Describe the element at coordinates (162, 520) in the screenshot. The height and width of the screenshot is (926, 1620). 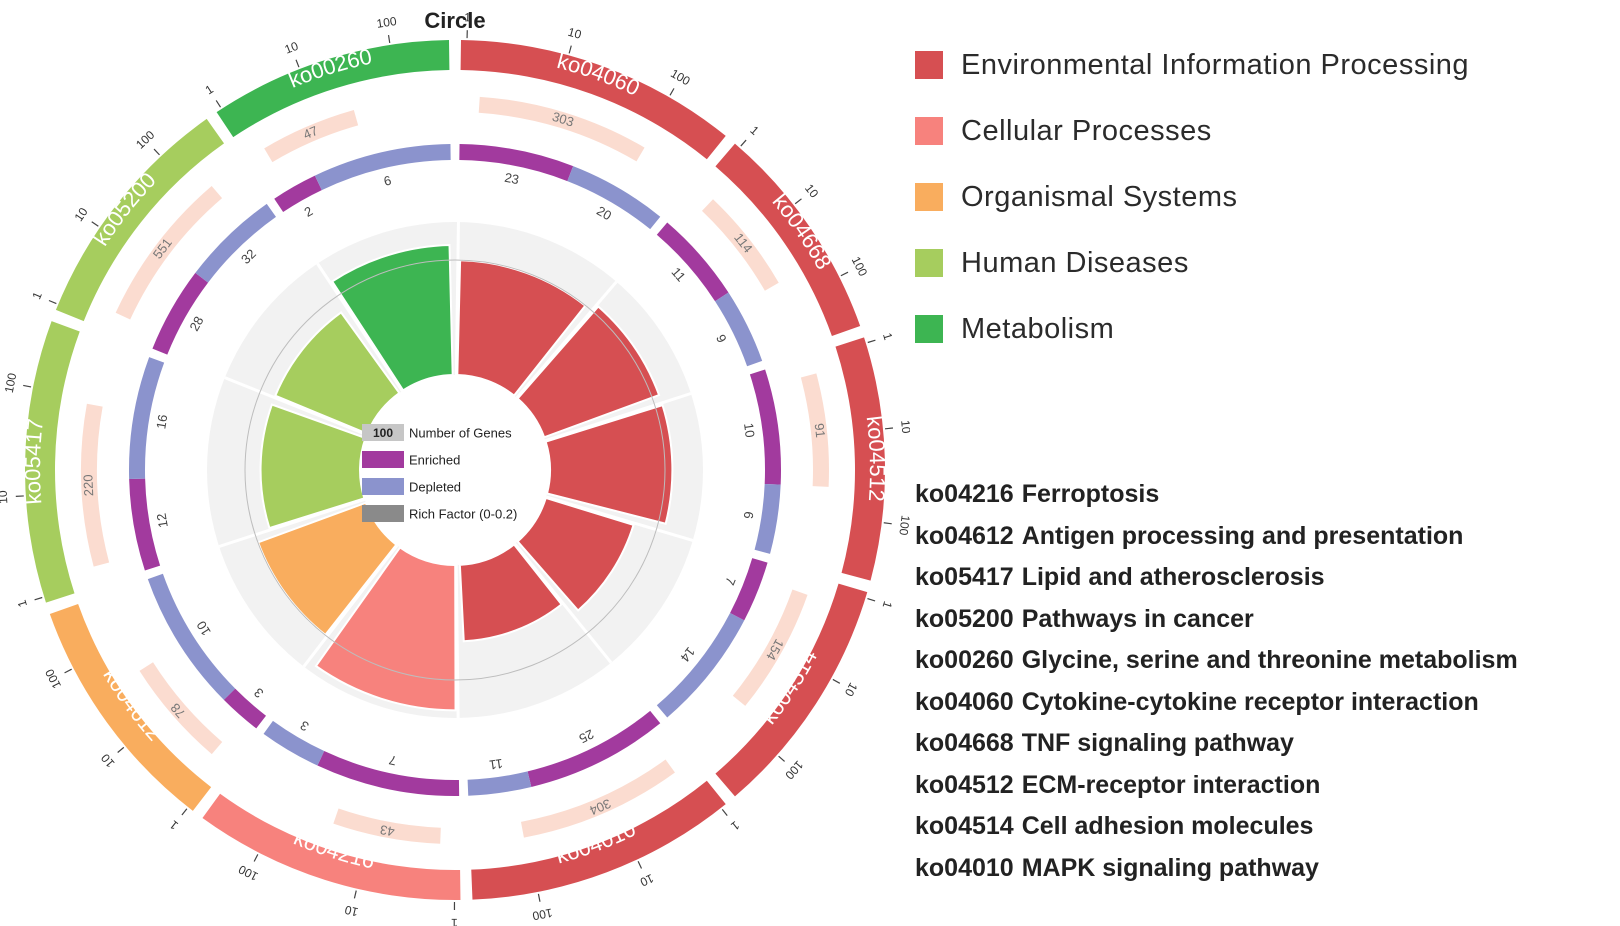
I see `enriched-count: 12` at that location.